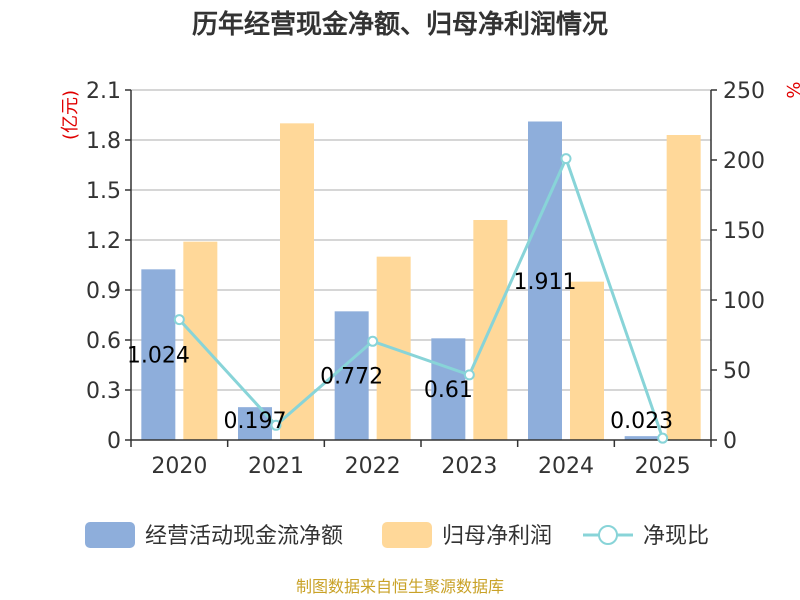 The width and height of the screenshot is (800, 600). What do you see at coordinates (730, 441) in the screenshot?
I see `right-tick-label-0: 0` at bounding box center [730, 441].